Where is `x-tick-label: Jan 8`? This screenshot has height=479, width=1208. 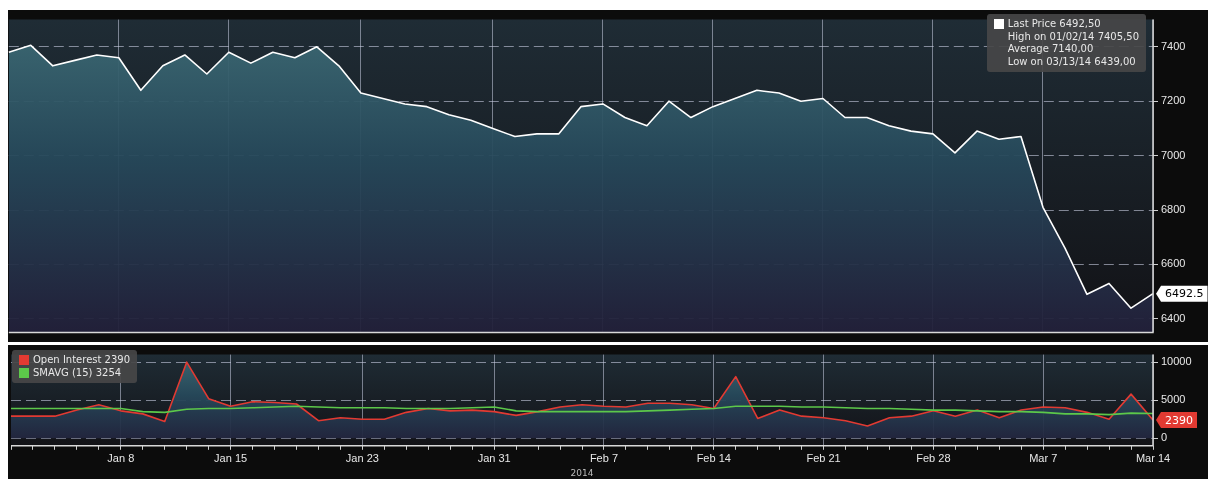
x-tick-label: Jan 8 is located at coordinates (121, 458).